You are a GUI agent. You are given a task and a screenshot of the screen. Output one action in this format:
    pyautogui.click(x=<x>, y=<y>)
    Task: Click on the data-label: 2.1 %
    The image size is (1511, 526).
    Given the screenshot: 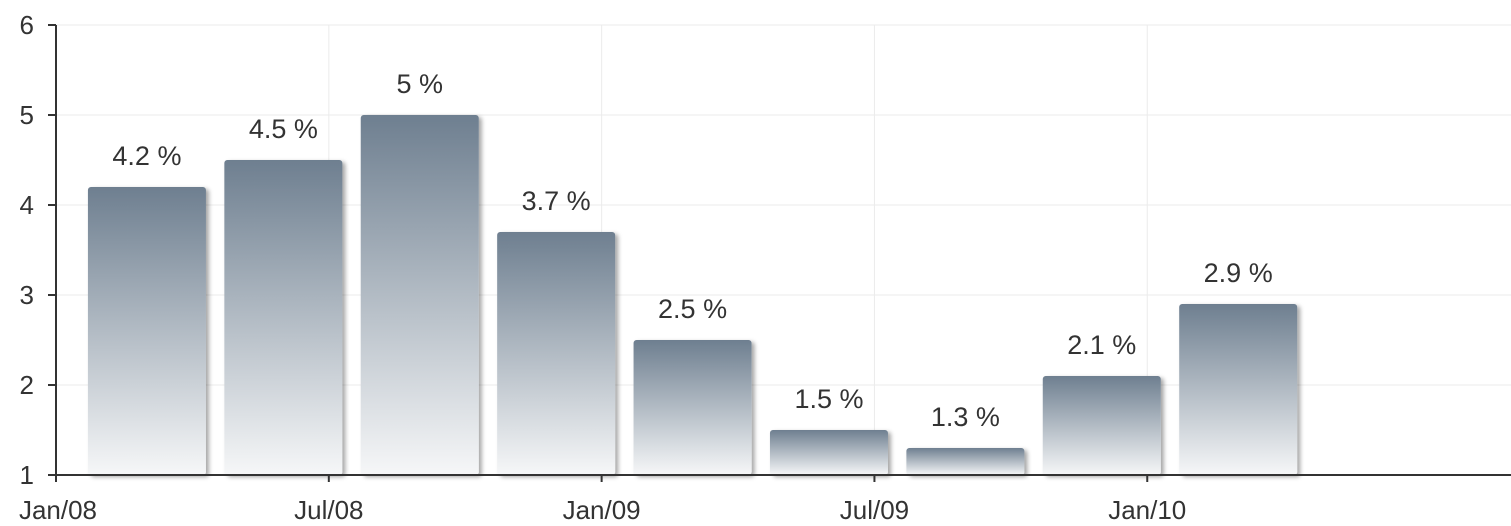 What is the action you would take?
    pyautogui.click(x=1101, y=345)
    